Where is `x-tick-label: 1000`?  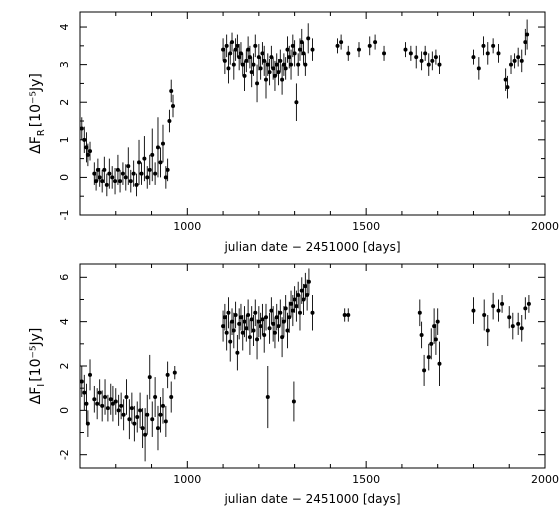 x-tick-label: 1000 is located at coordinates (187, 226).